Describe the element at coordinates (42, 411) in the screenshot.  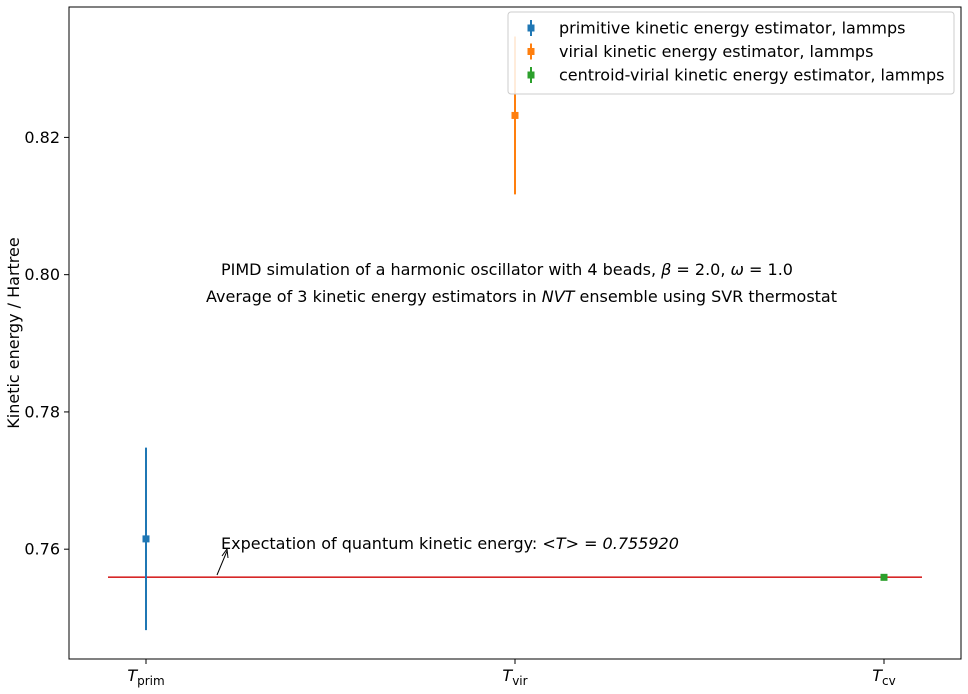
I see `y-tick-label: 0.78` at that location.